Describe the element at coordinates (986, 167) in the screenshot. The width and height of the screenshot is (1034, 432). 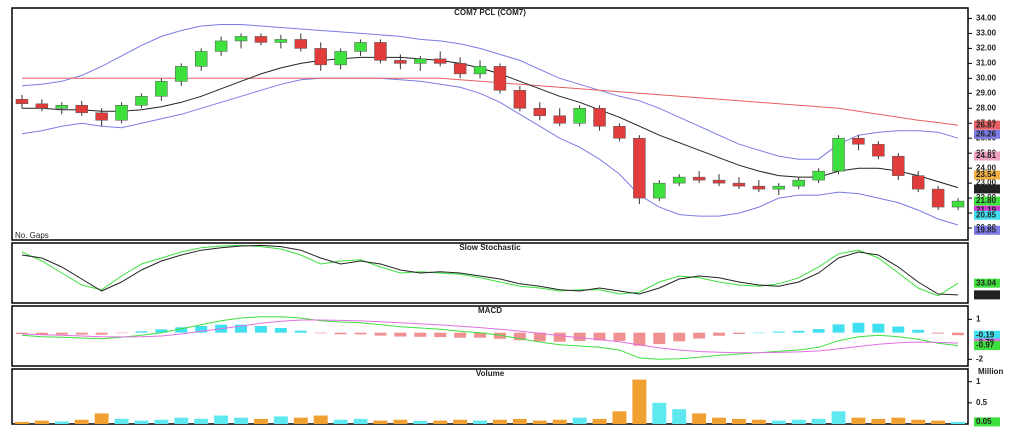
I see `y-tick-label: 24.00` at that location.